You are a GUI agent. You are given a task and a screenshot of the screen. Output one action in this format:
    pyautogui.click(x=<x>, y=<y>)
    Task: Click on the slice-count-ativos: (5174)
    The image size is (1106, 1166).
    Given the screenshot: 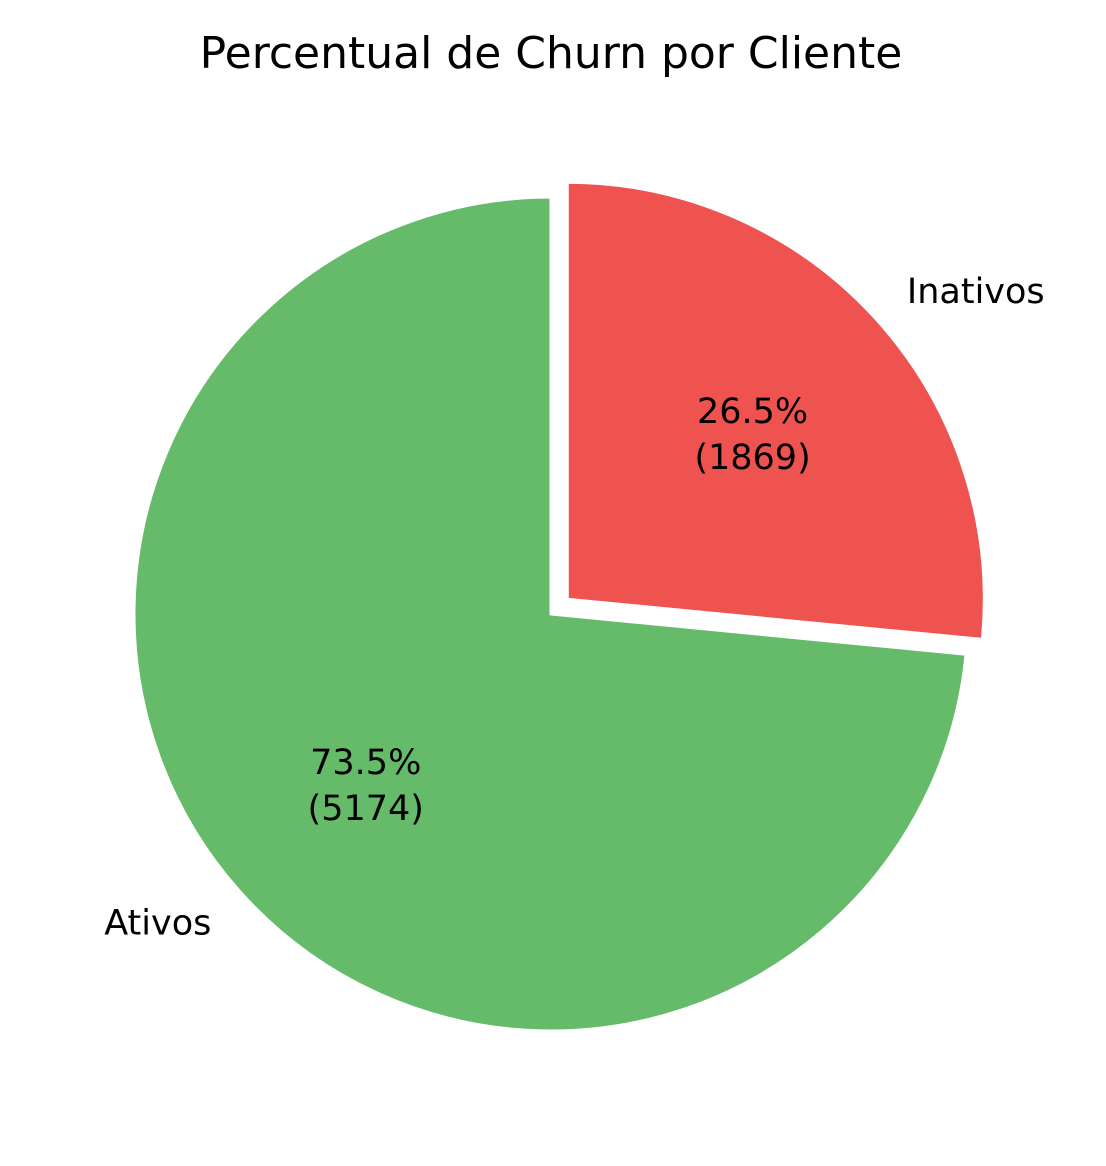 What is the action you would take?
    pyautogui.click(x=366, y=809)
    